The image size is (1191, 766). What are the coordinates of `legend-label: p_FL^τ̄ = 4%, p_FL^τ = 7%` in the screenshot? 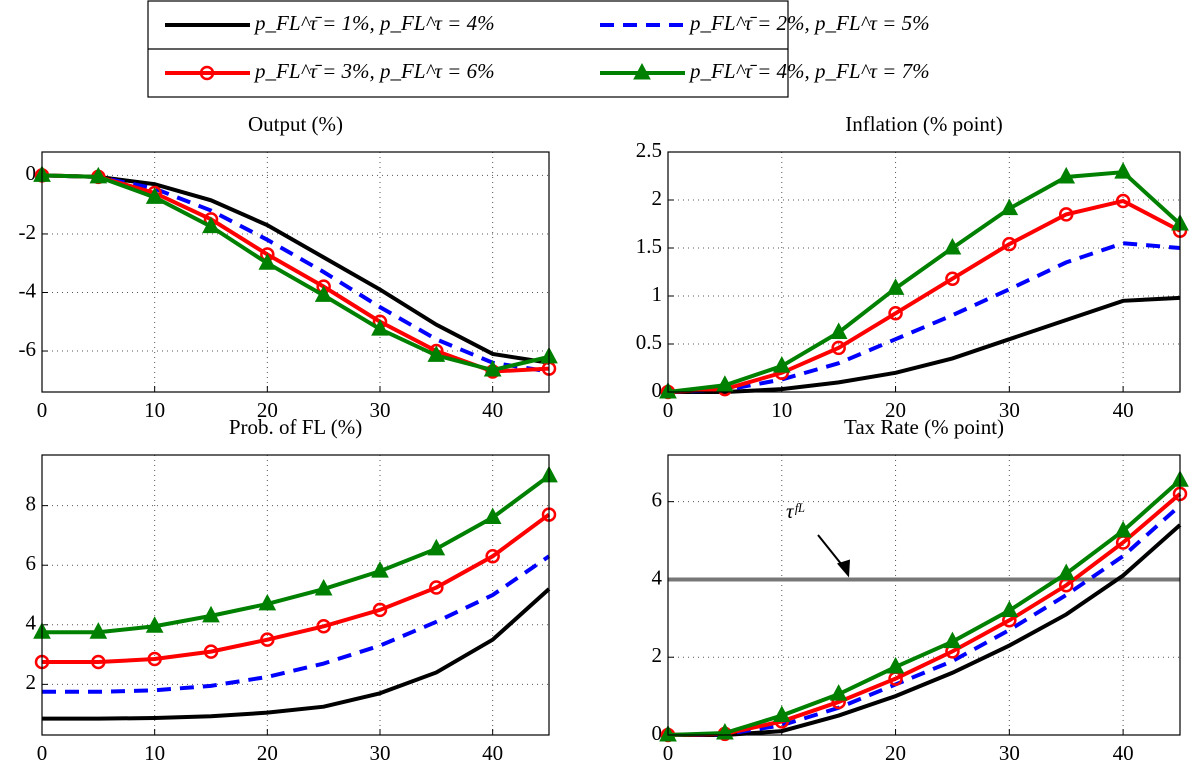 It's located at (809, 71).